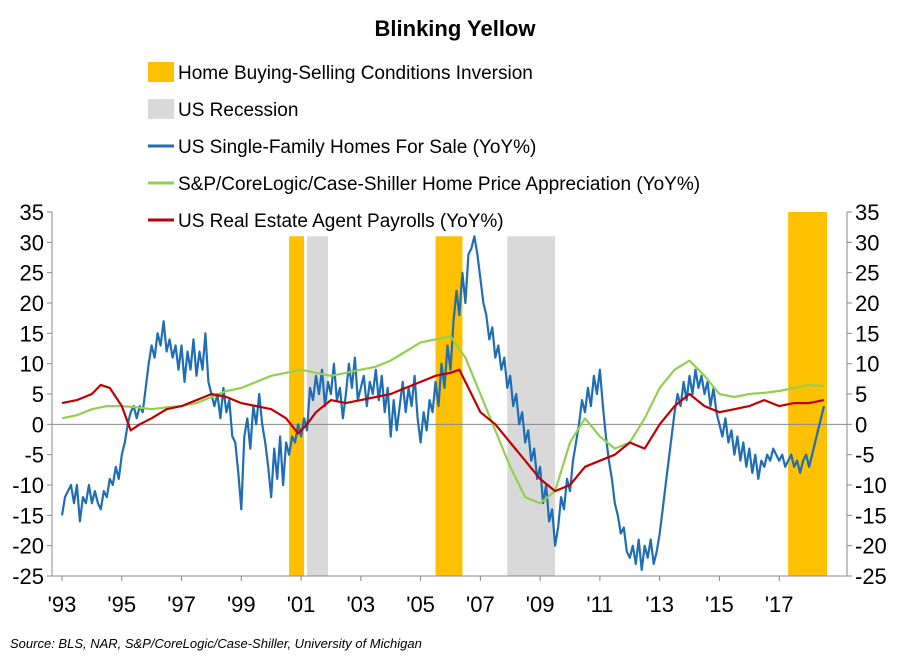  I want to click on y-tick-label-right: 10, so click(867, 364).